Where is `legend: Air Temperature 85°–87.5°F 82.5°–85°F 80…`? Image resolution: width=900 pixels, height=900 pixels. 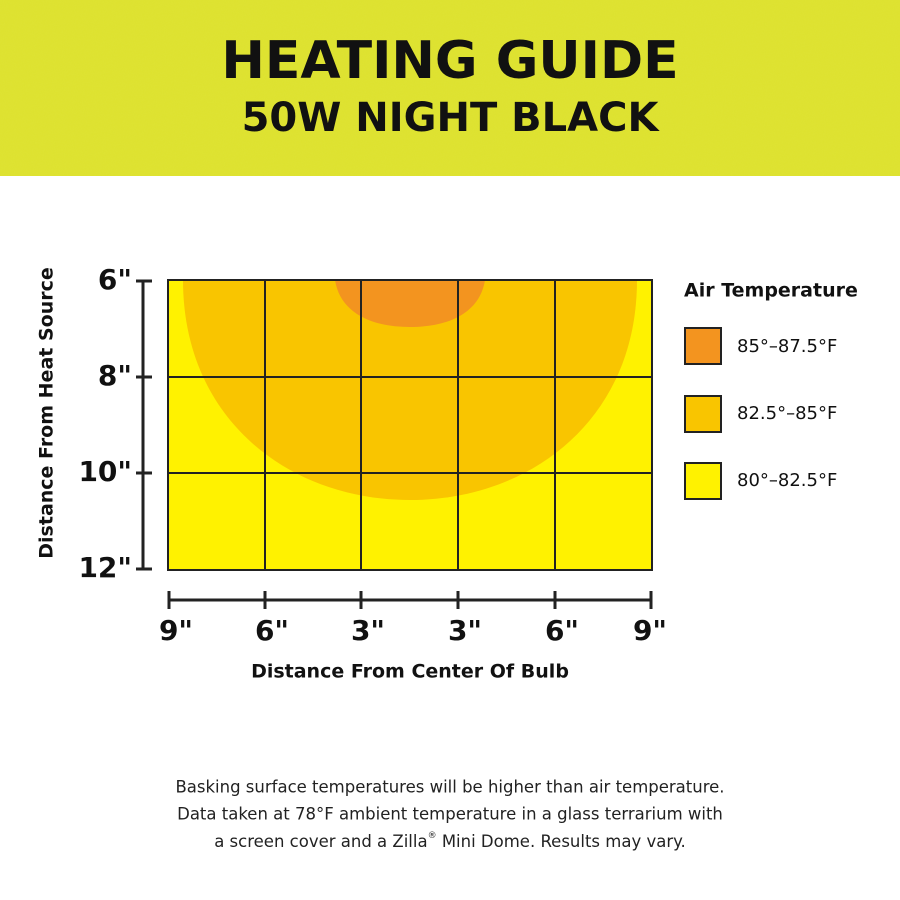
legend: Air Temperature 85°–87.5°F 82.5°–85°F 80… is located at coordinates (771, 390).